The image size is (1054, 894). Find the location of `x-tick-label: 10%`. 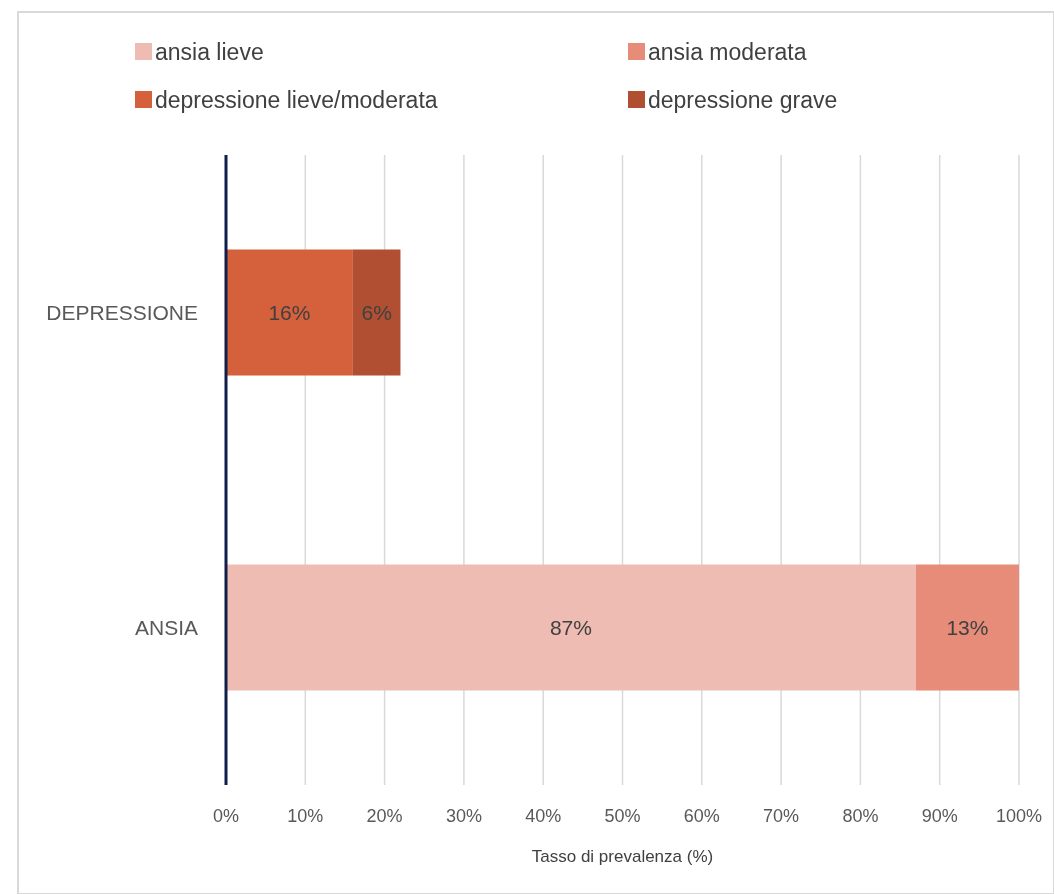

x-tick-label: 10% is located at coordinates (305, 816).